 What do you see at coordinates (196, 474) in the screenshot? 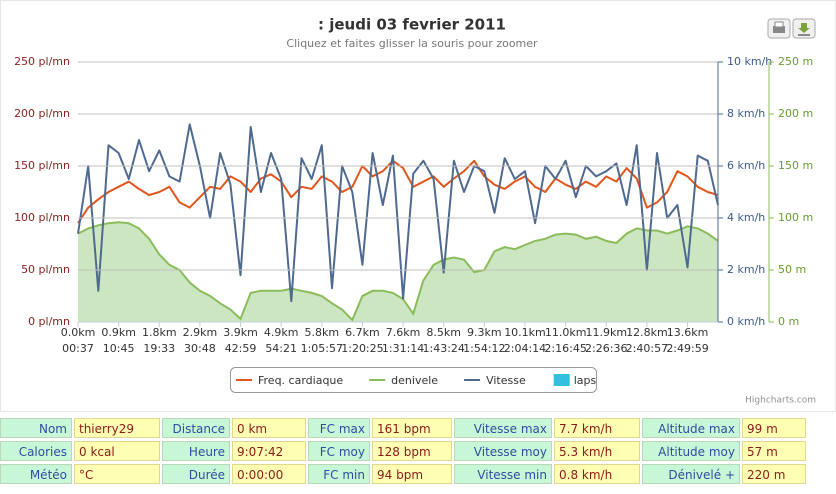
I see `cell-label: Durée` at bounding box center [196, 474].